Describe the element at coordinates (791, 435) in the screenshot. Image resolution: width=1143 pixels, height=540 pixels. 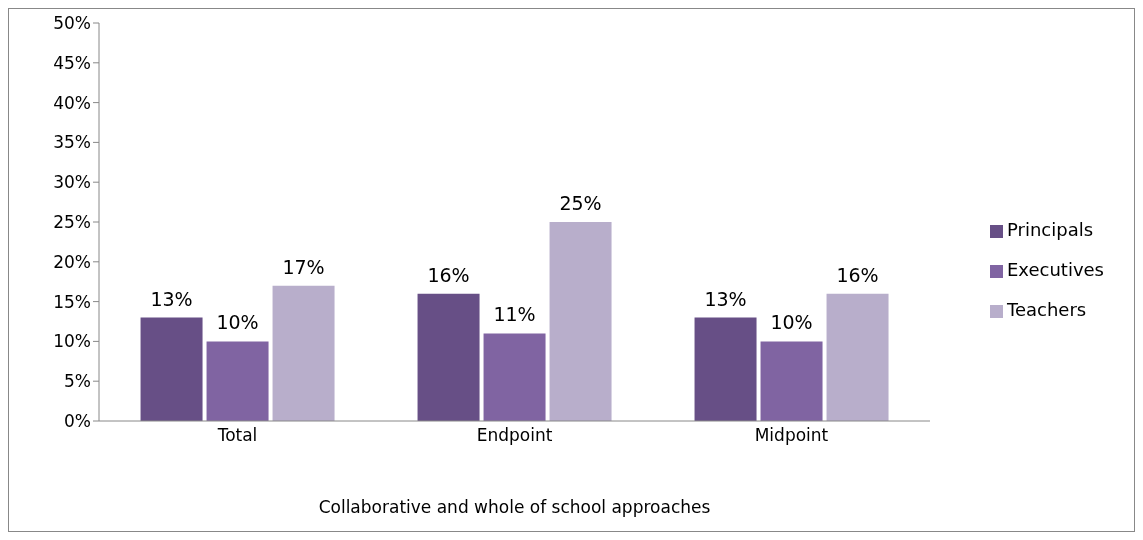
I see `x-tick-label: Midpoint` at that location.